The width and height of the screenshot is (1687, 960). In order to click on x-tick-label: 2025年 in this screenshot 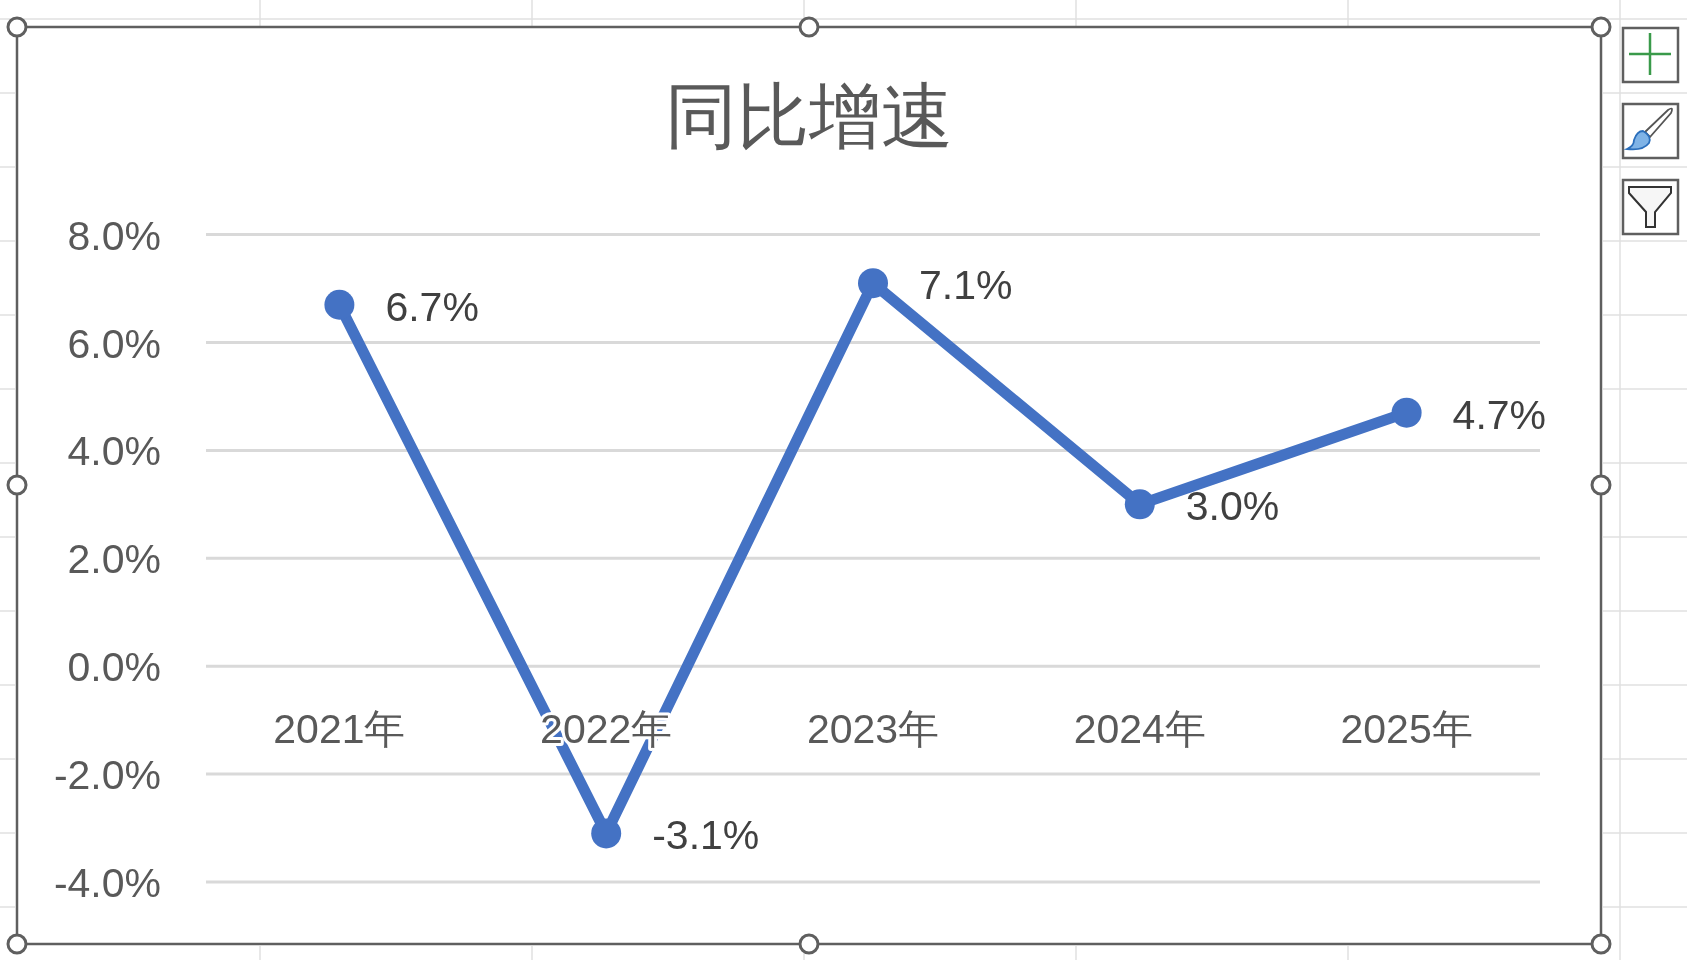, I will do `click(1406, 729)`.